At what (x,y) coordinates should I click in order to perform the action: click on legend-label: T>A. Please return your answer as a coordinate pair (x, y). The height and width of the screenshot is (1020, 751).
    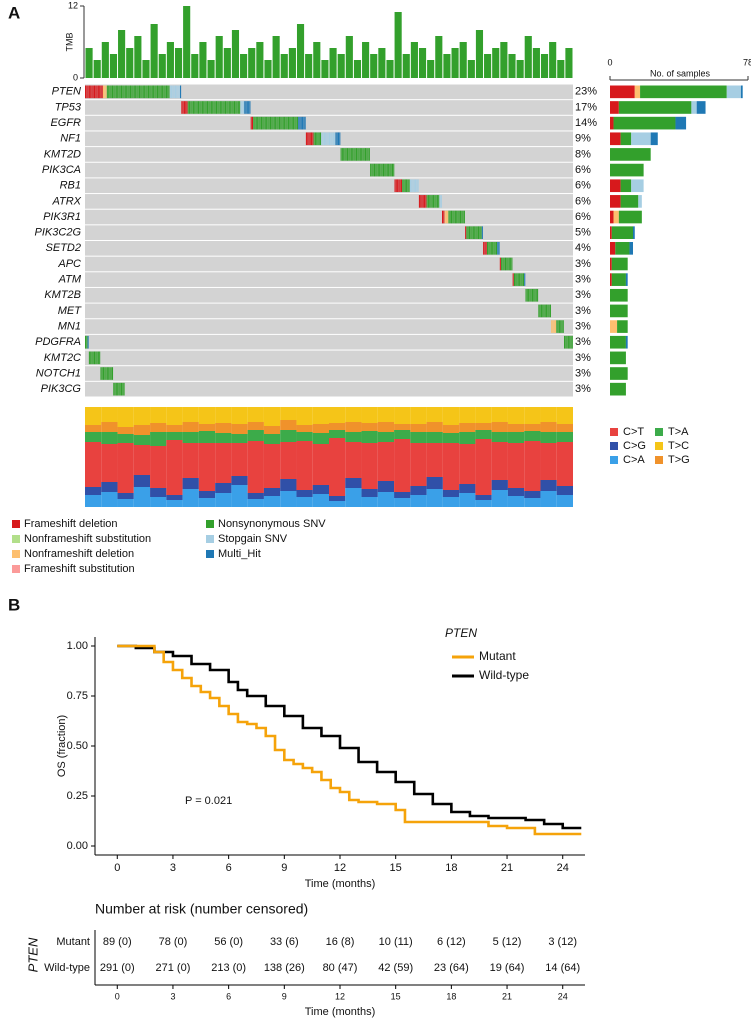
    Looking at the image, I should click on (678, 432).